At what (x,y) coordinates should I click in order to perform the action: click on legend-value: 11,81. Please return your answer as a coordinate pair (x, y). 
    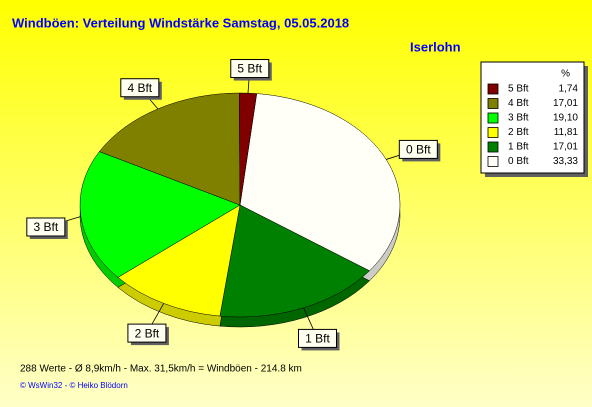
    Looking at the image, I should click on (566, 132).